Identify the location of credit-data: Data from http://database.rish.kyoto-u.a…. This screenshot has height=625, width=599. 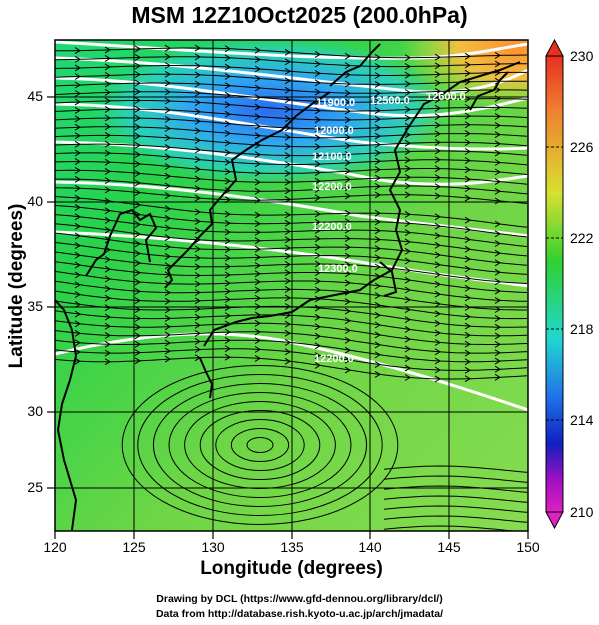
(299, 614).